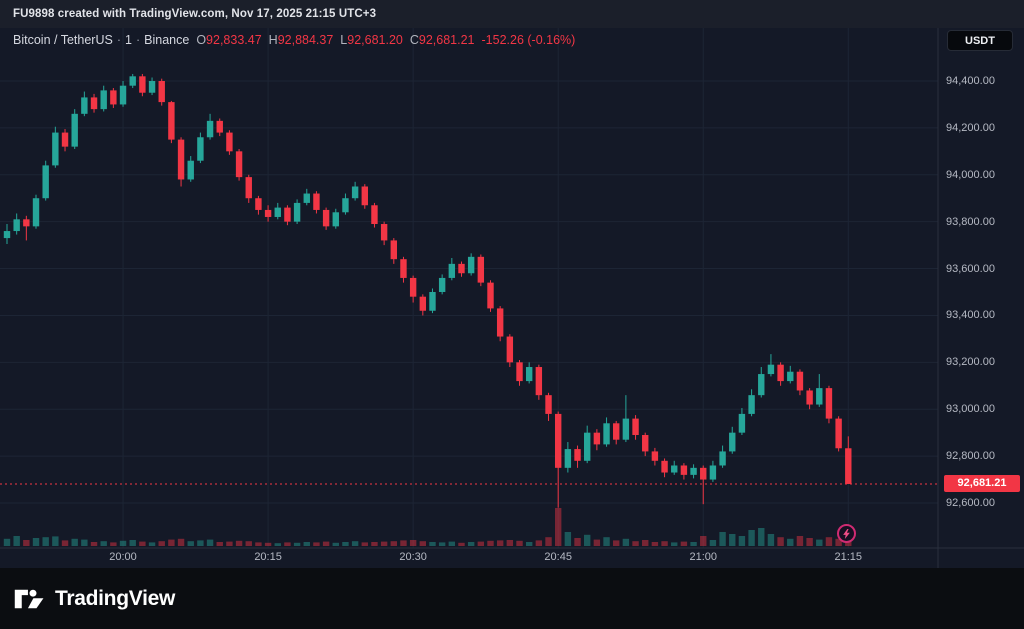 The image size is (1024, 629). What do you see at coordinates (268, 557) in the screenshot?
I see `time-axis-label: 20:15` at bounding box center [268, 557].